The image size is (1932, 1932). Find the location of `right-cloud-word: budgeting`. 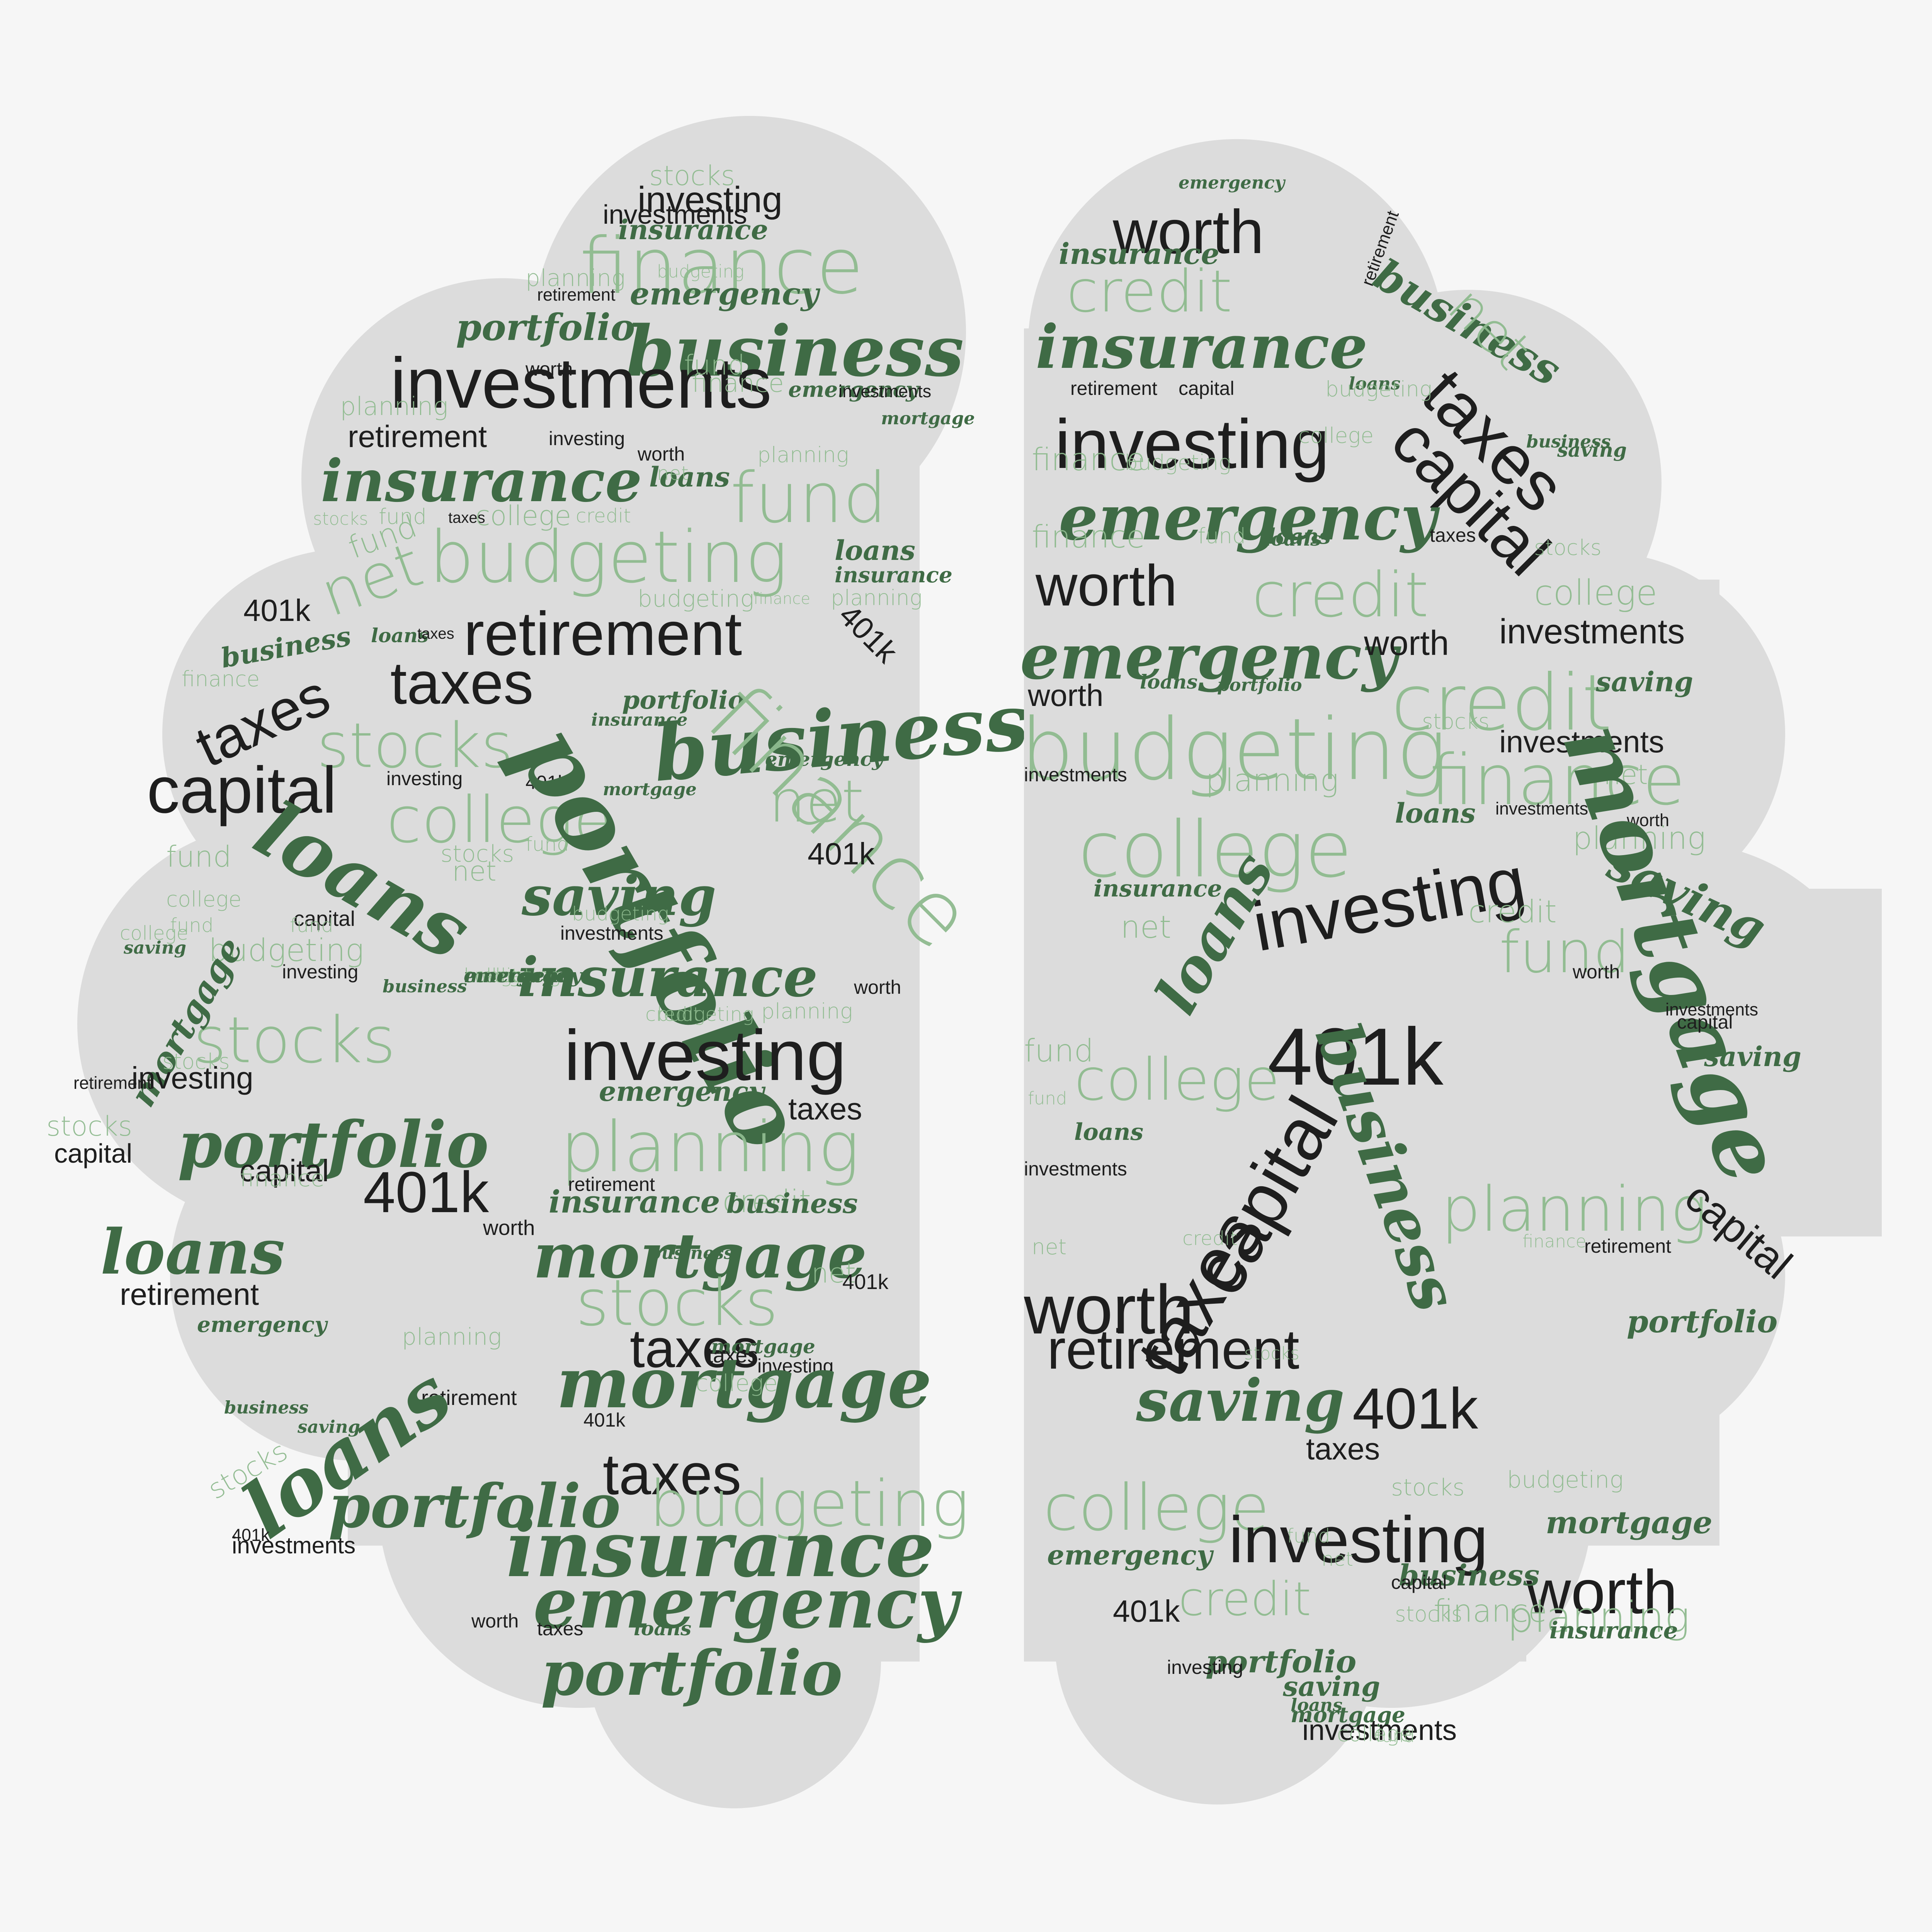

right-cloud-word: budgeting is located at coordinates (1378, 389).